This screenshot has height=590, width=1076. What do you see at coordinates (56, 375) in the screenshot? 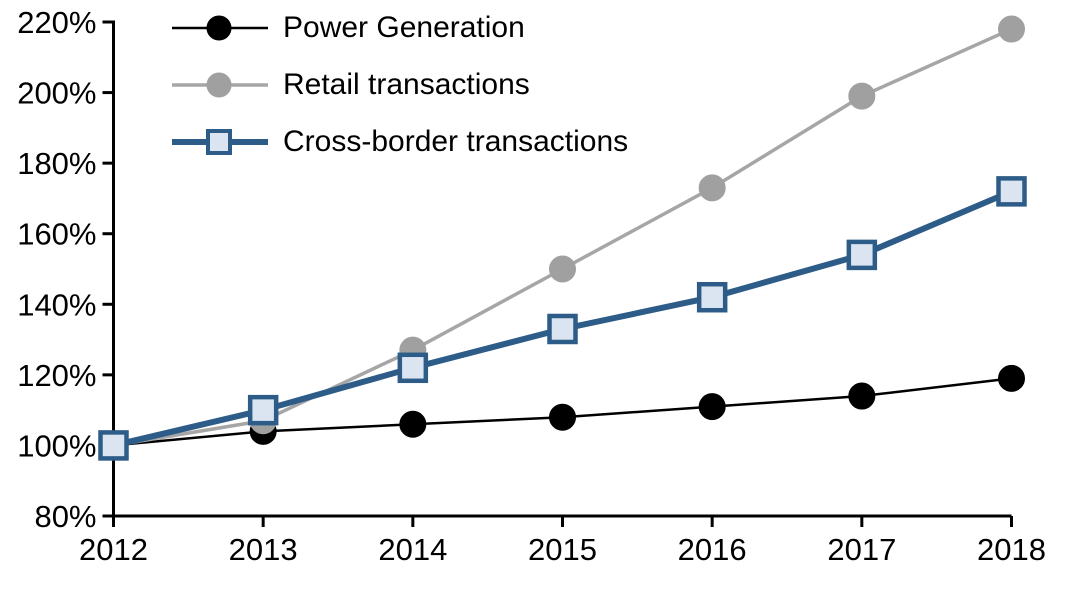
I see `y-axis-tick-label: 120%` at bounding box center [56, 375].